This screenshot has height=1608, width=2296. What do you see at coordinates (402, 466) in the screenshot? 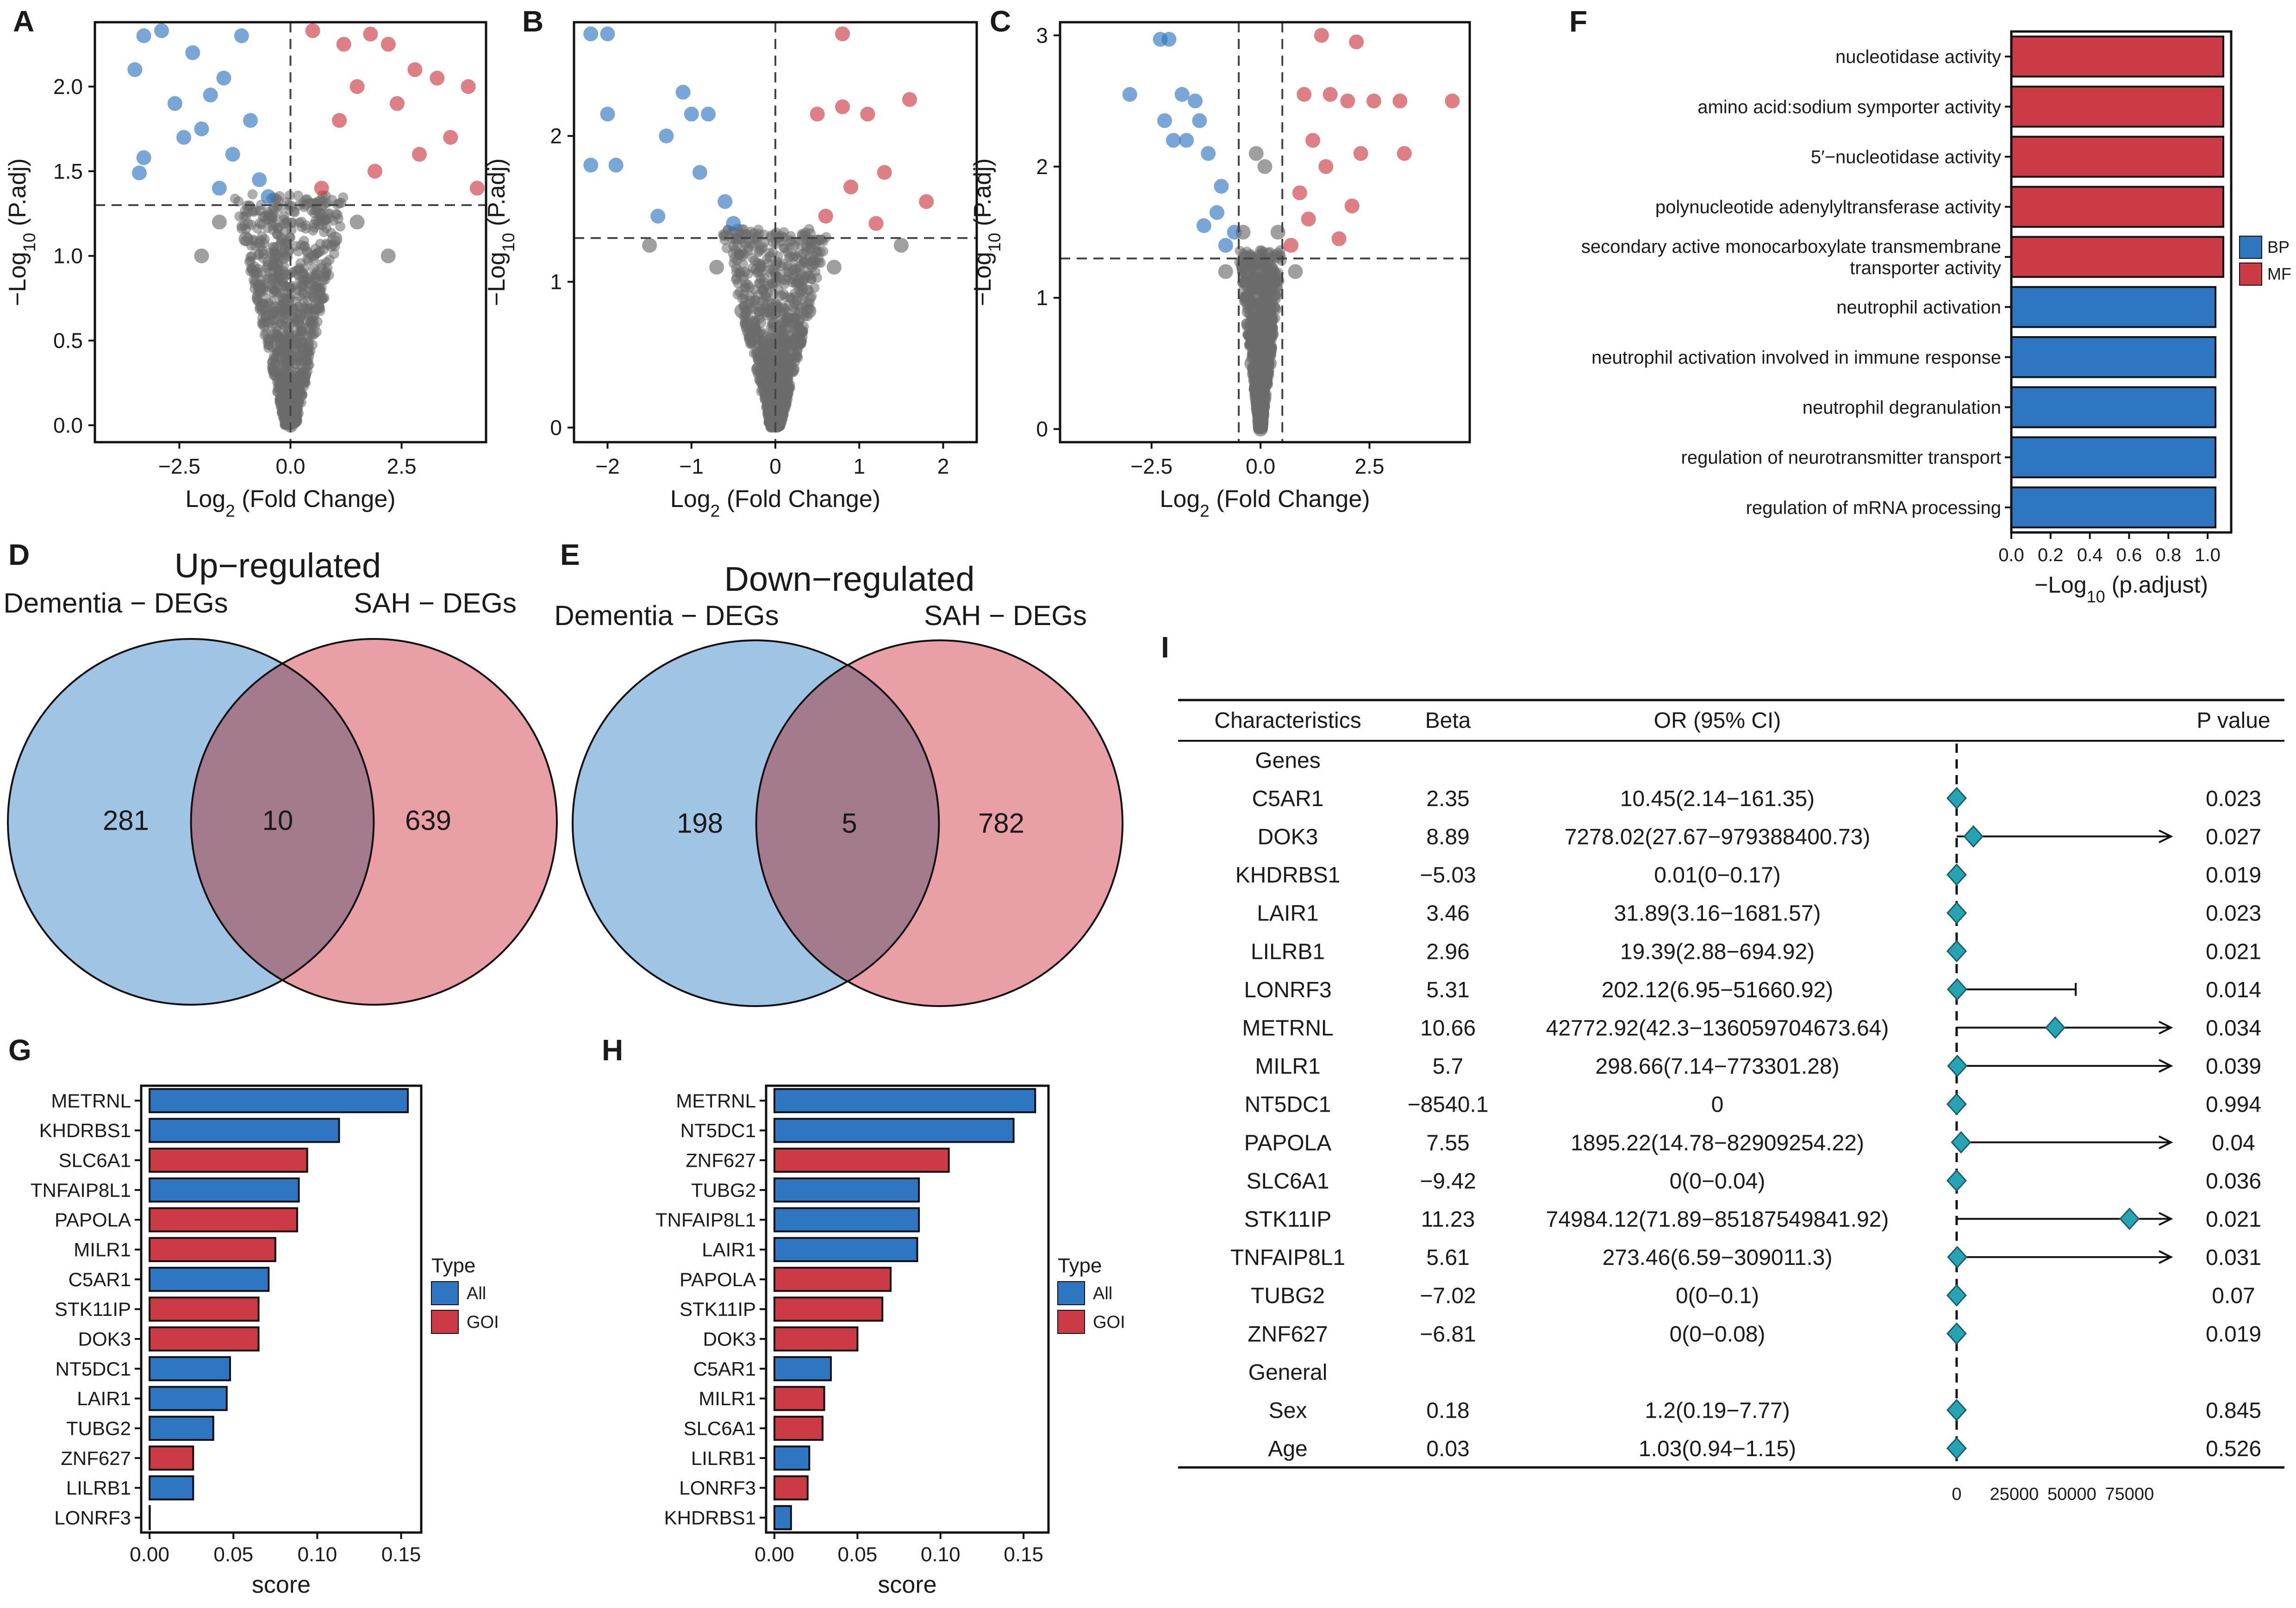
I see `x-tick-label: 2.5` at bounding box center [402, 466].